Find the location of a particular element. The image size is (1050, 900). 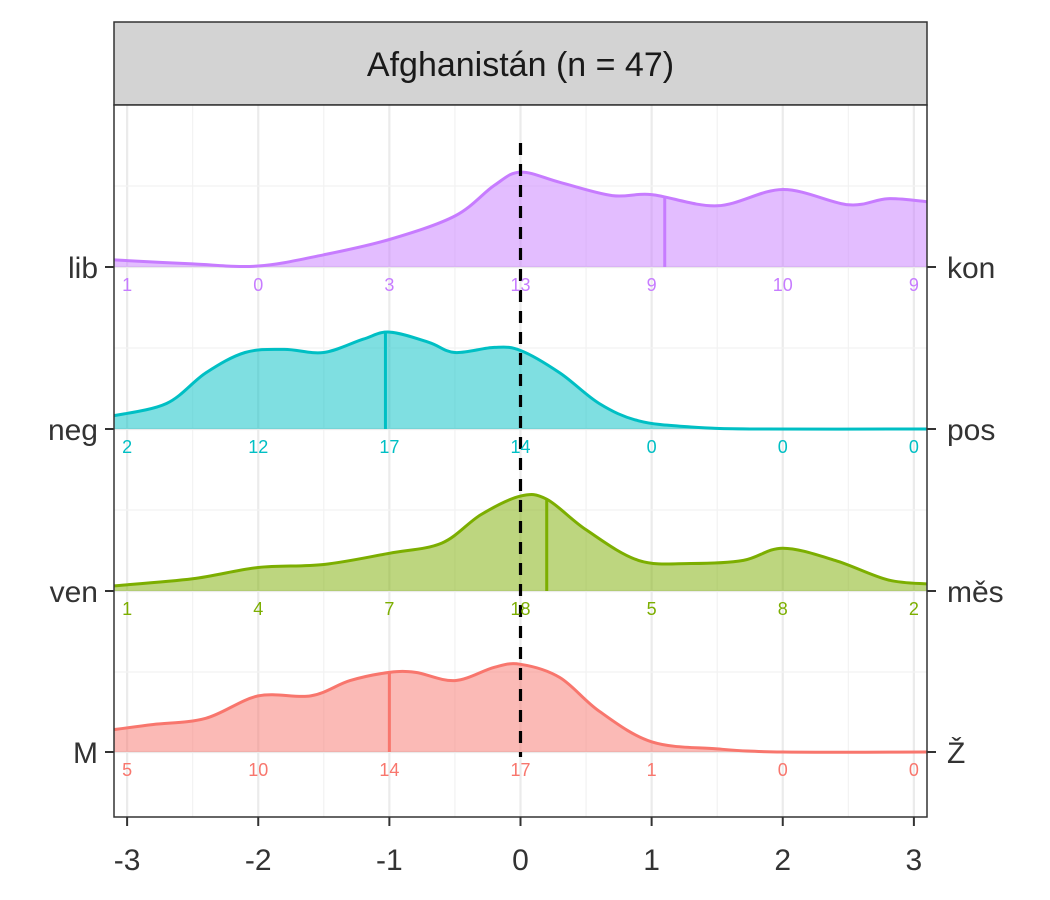

facet-strip-title: Afghanistán (n = 47) is located at coordinates (520, 65).